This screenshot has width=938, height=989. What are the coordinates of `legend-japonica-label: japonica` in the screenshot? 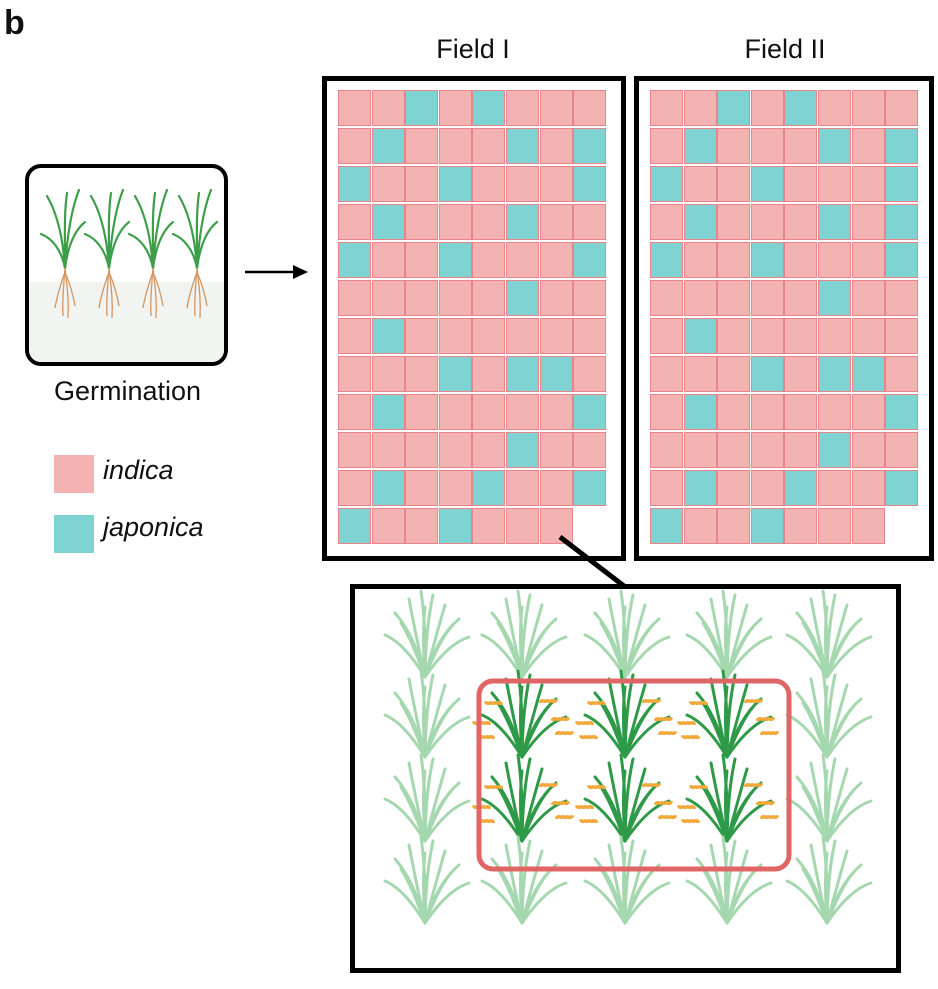 It's located at (153, 527).